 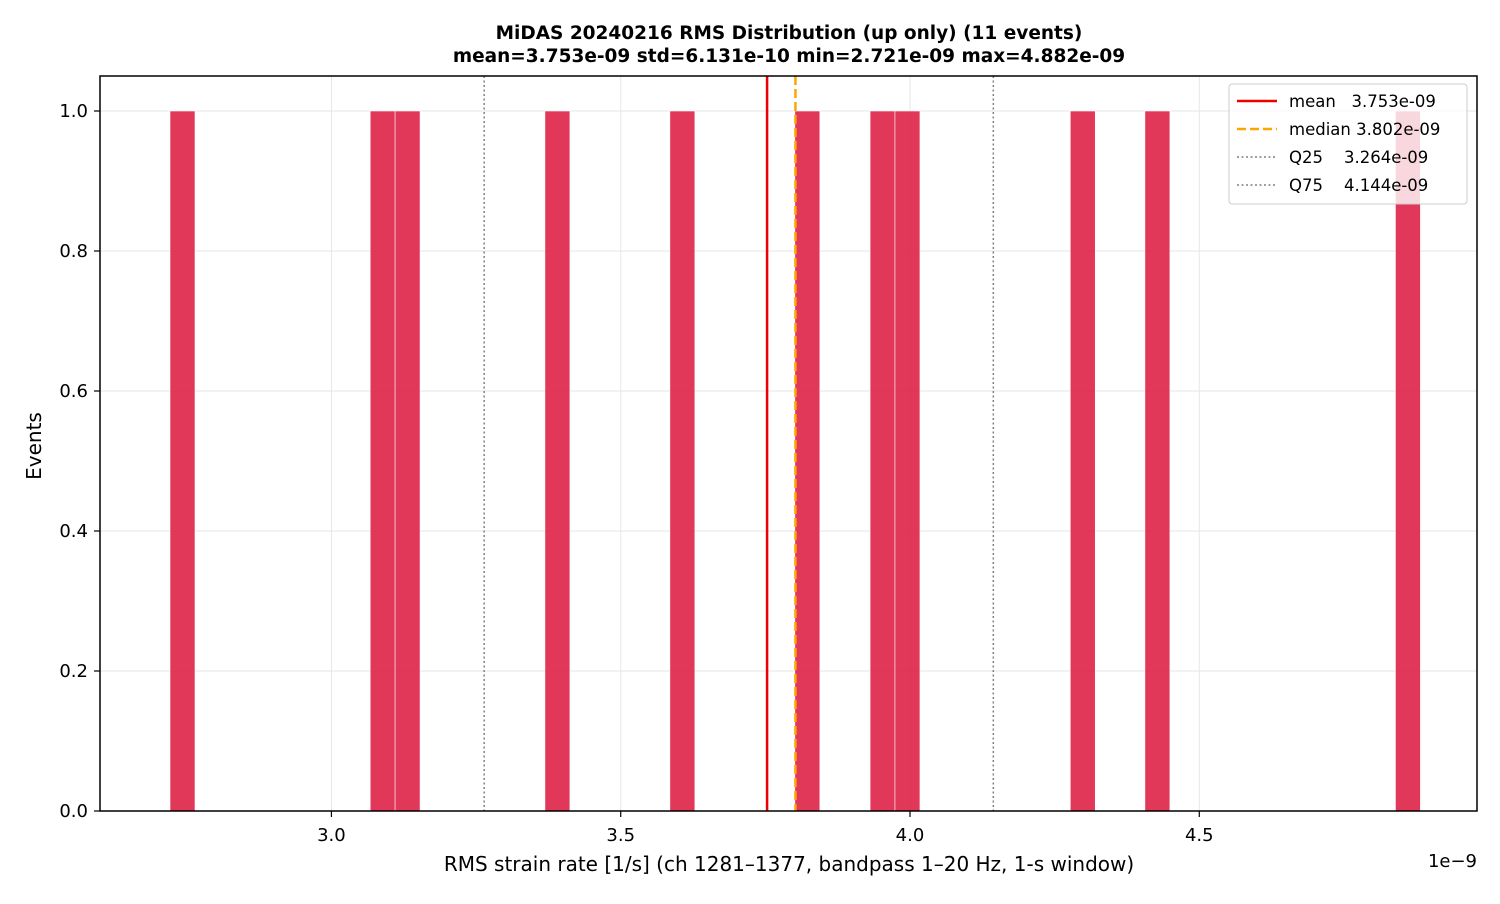 I want to click on x-tick-label: 3.0, so click(x=331, y=835).